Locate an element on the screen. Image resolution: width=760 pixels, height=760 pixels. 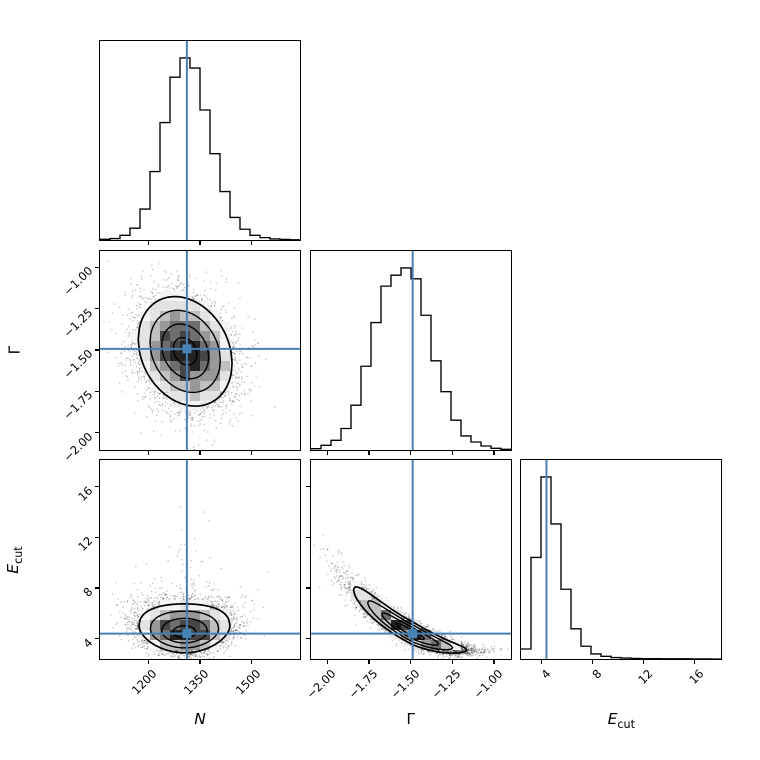
y-axis-label-Gamma: Γ is located at coordinates (14, 350).